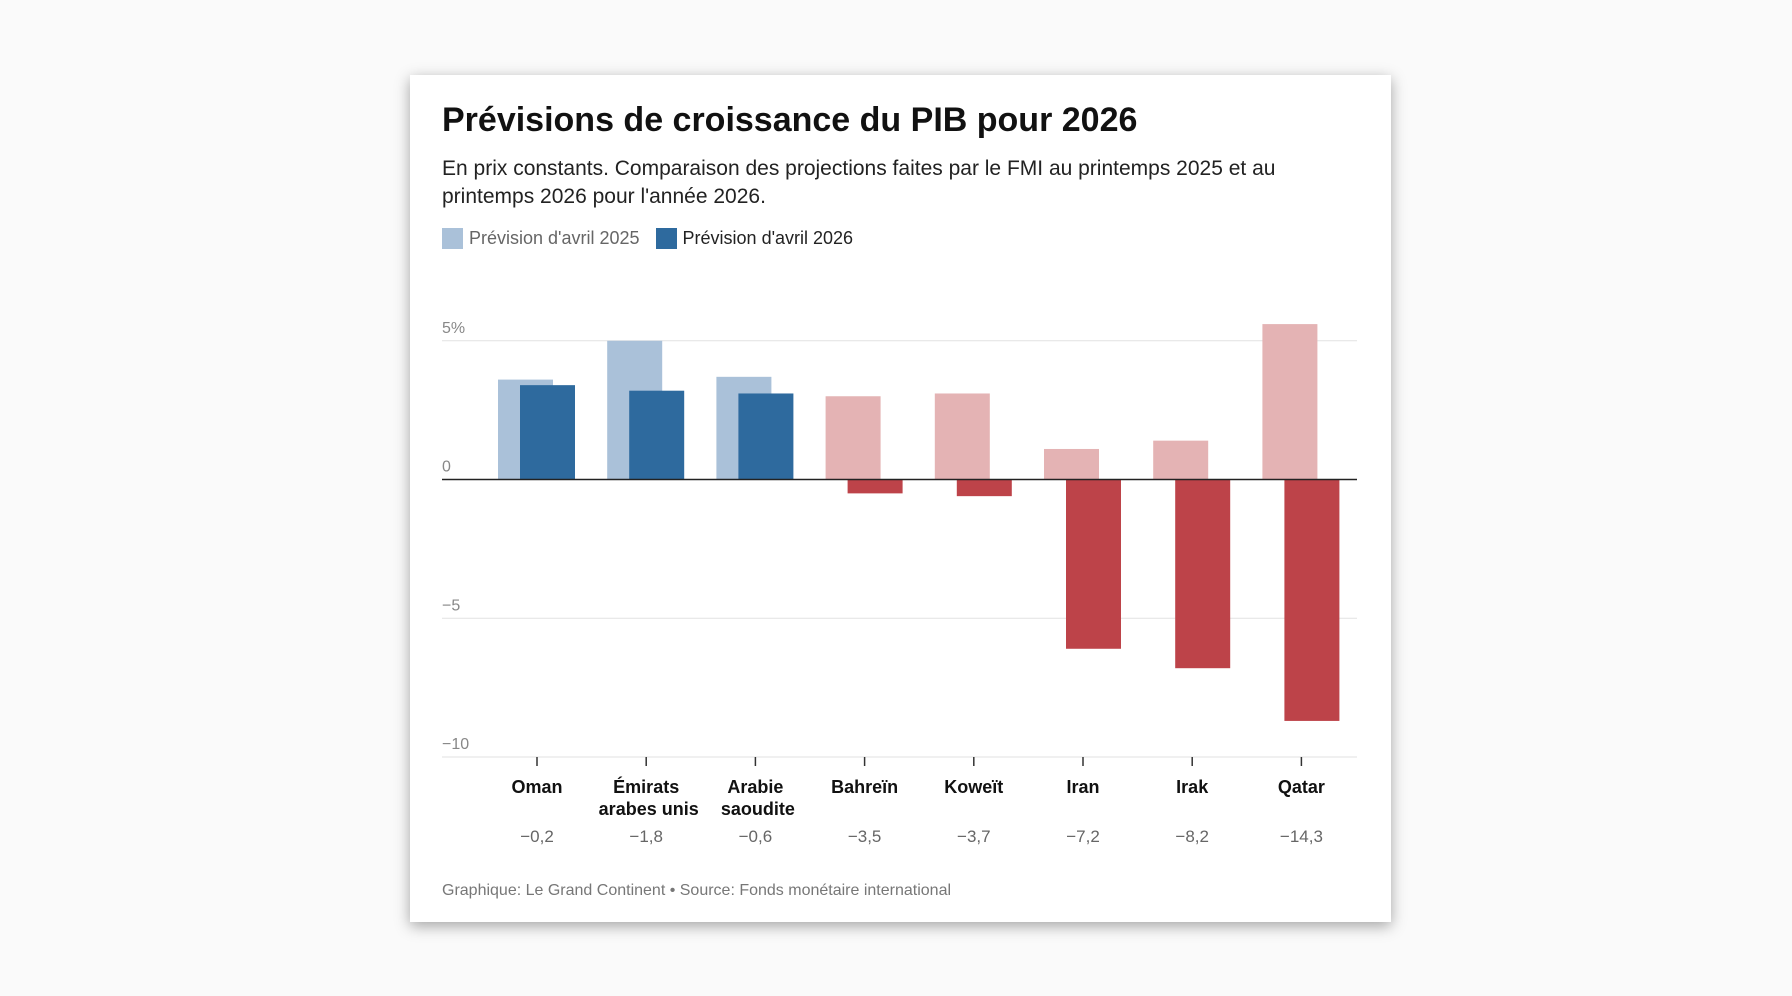 The width and height of the screenshot is (1792, 996). I want to click on change-label: −3,5, so click(865, 836).